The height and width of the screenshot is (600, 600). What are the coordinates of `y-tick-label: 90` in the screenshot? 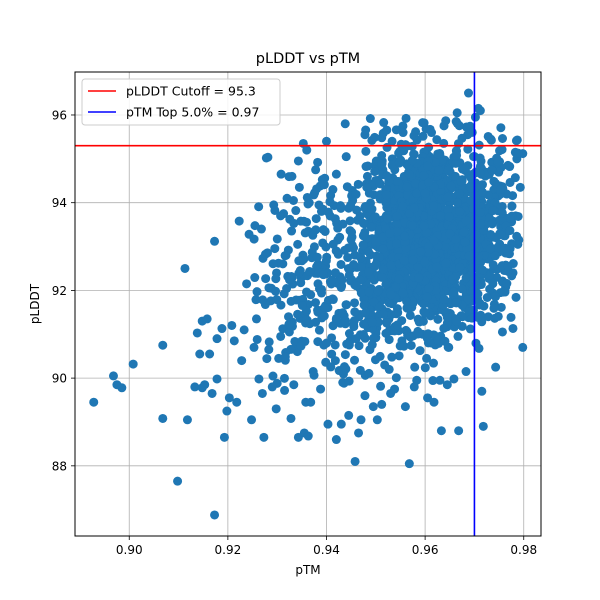 It's located at (59, 379).